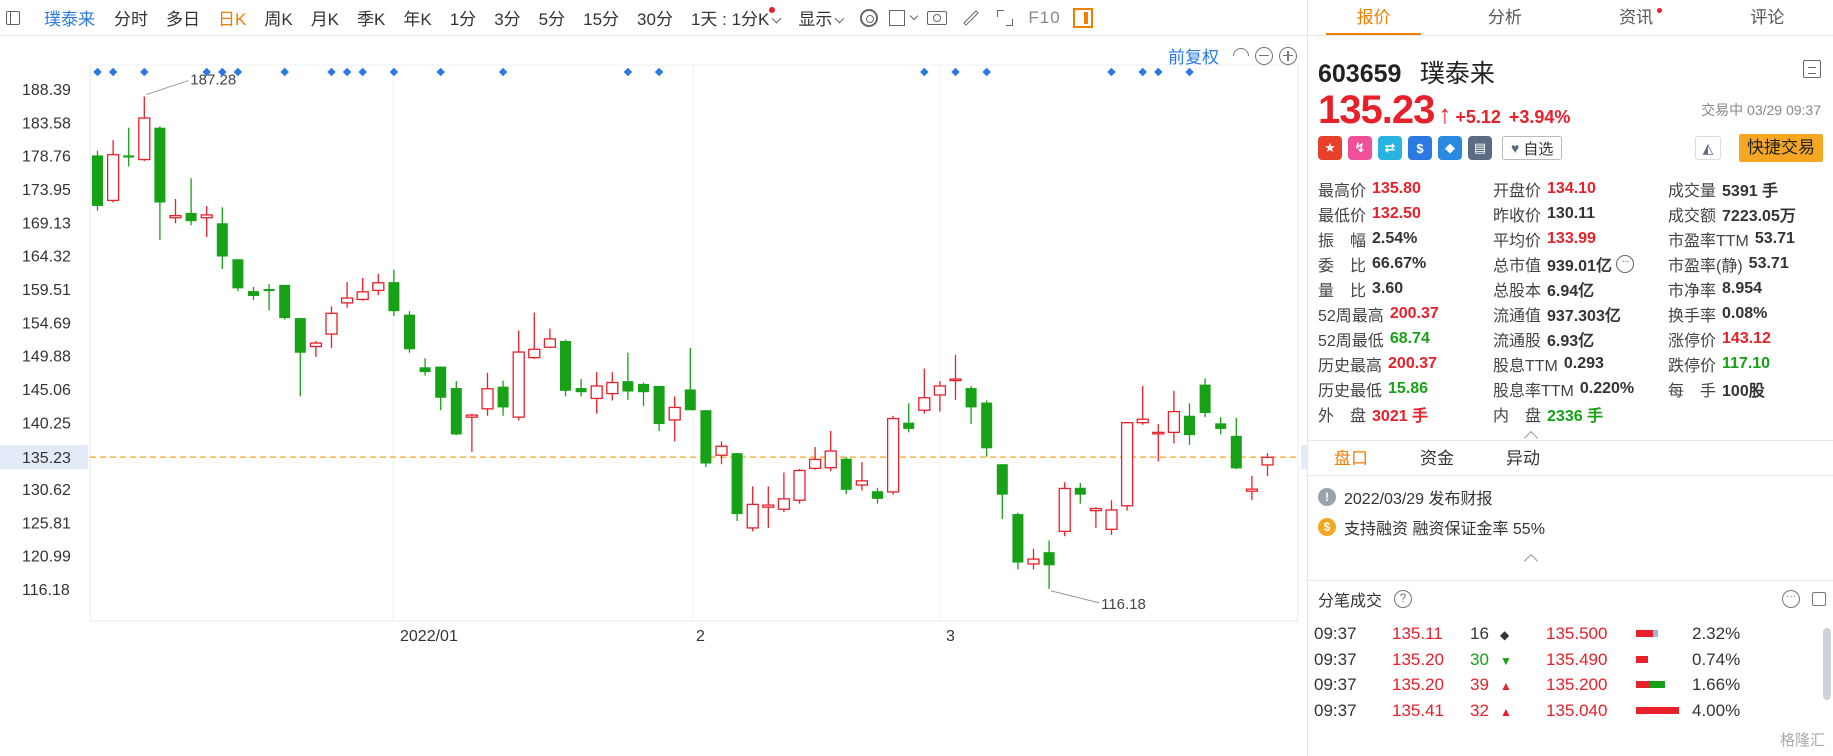 The height and width of the screenshot is (756, 1833). Describe the element at coordinates (1480, 148) in the screenshot. I see `doc-icon: ▤` at that location.